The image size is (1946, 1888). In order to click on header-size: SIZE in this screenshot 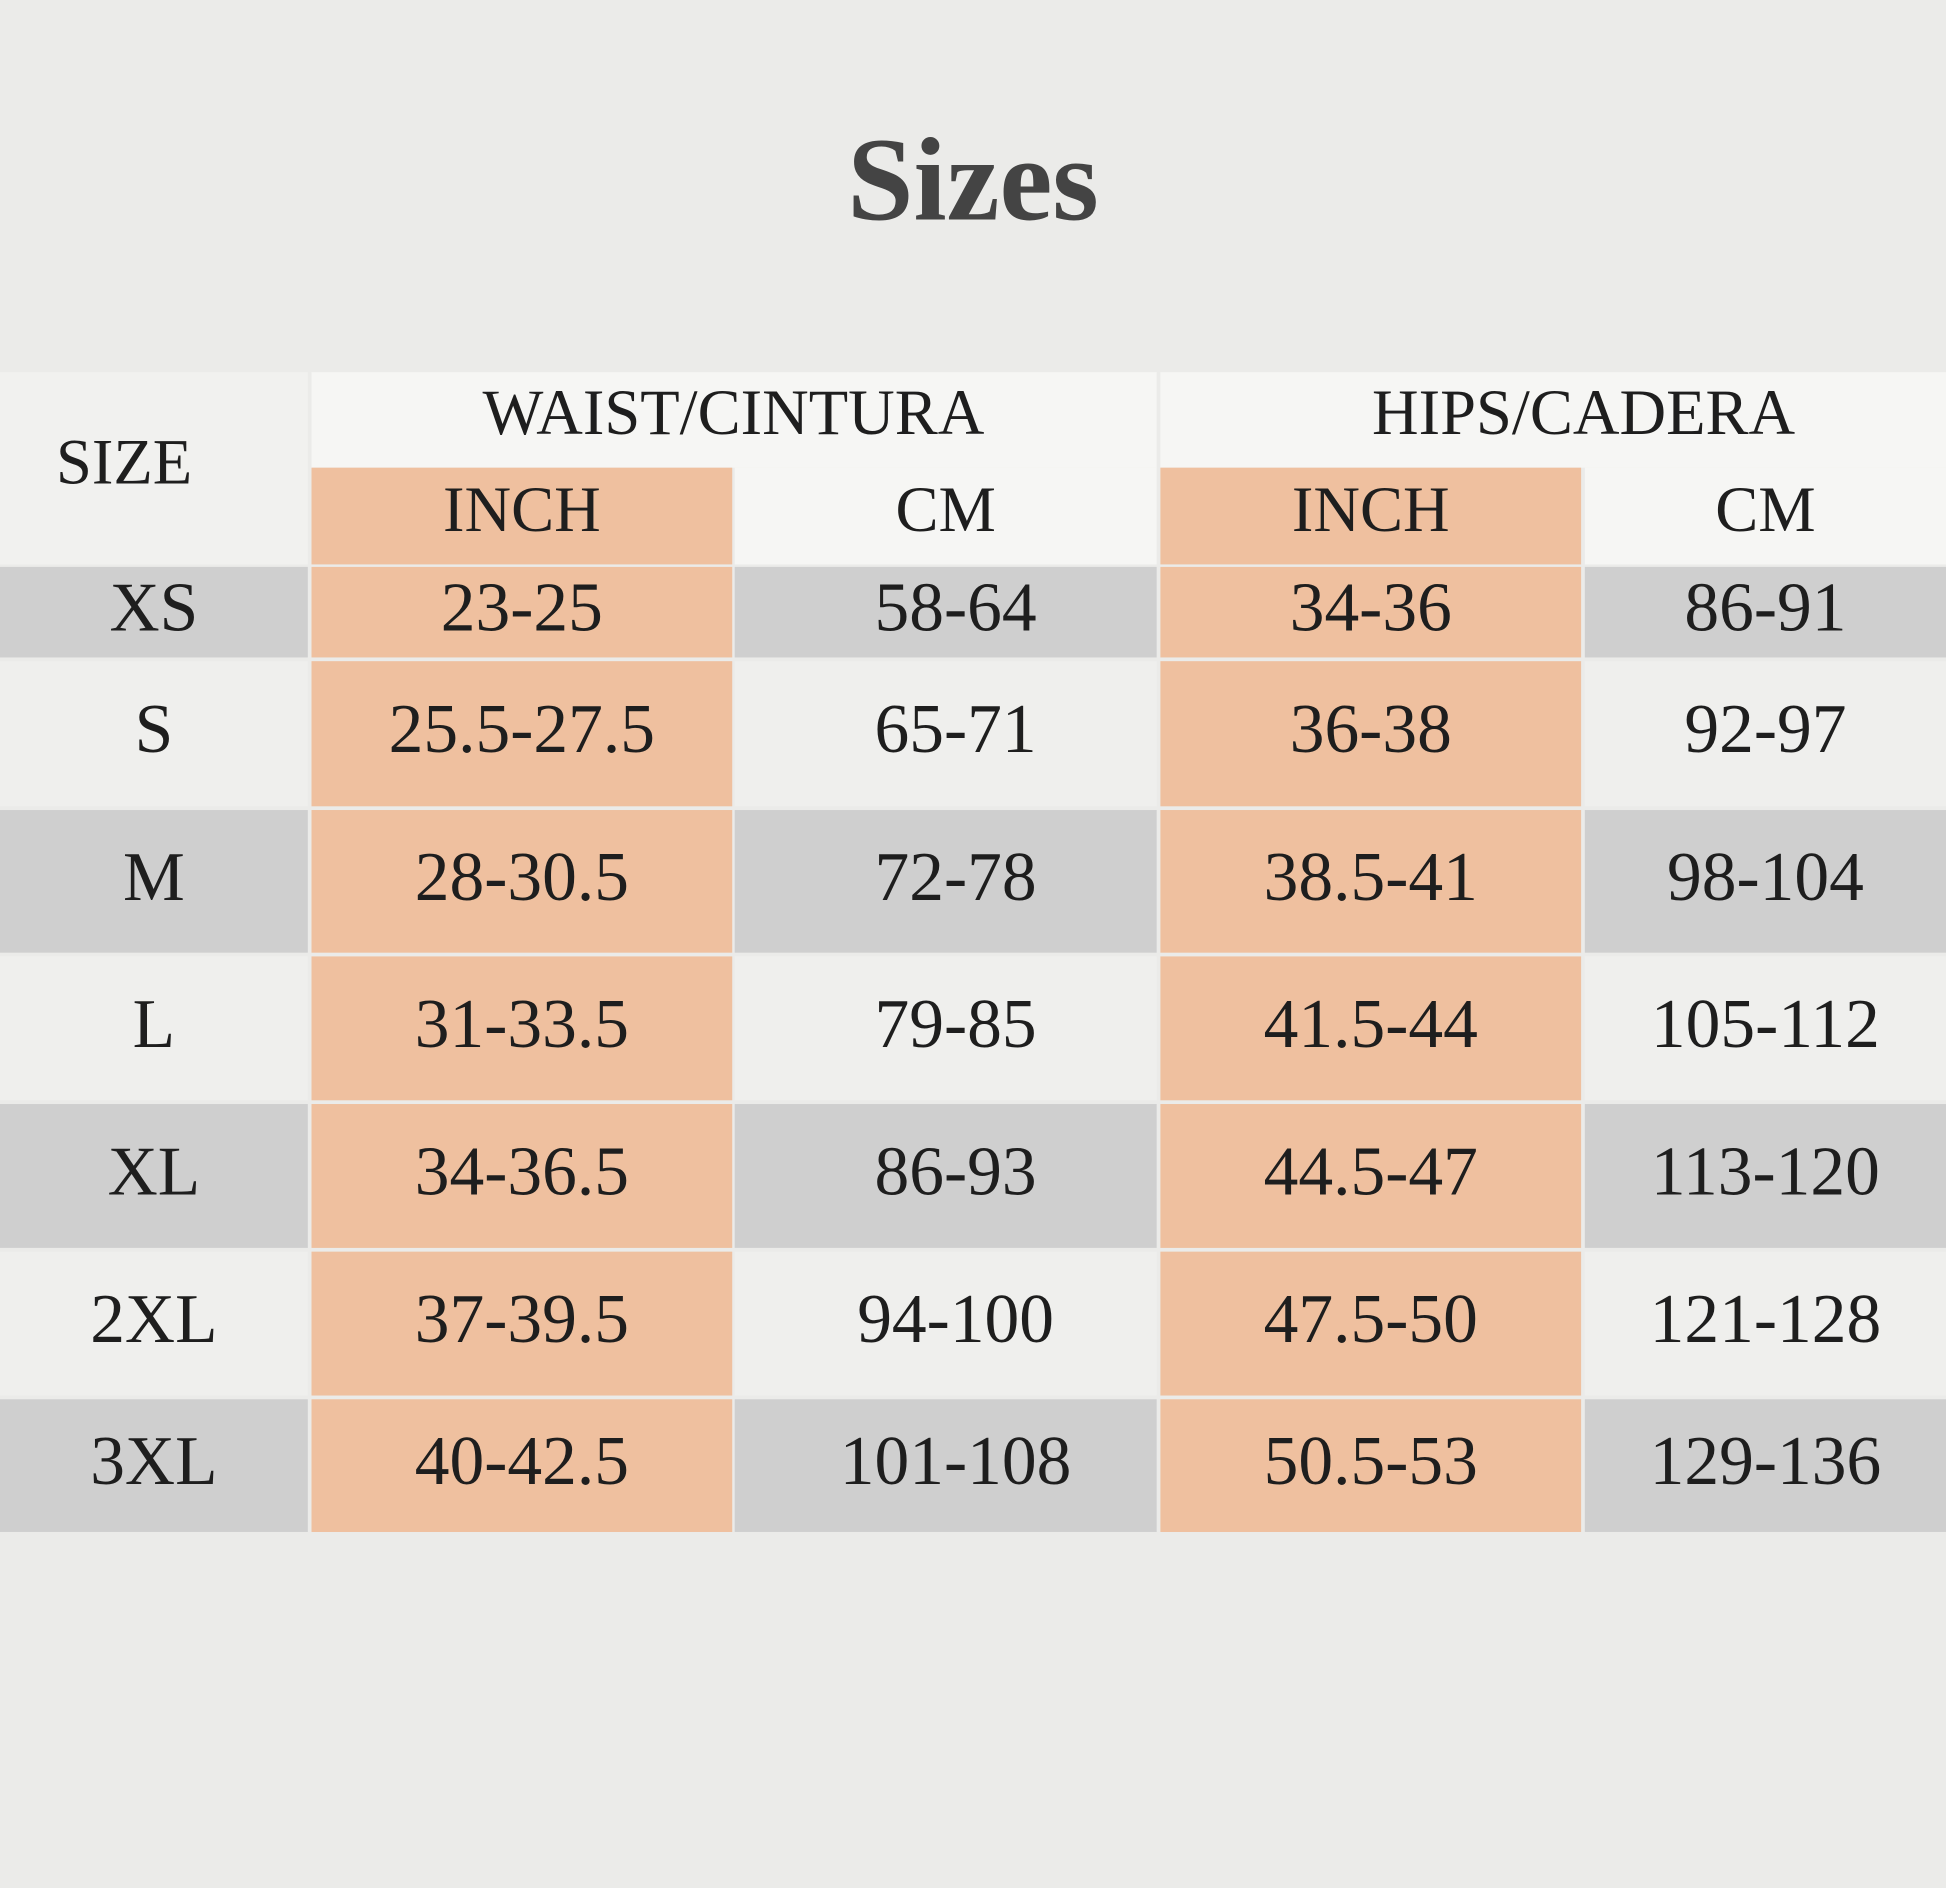, I will do `click(124, 462)`.